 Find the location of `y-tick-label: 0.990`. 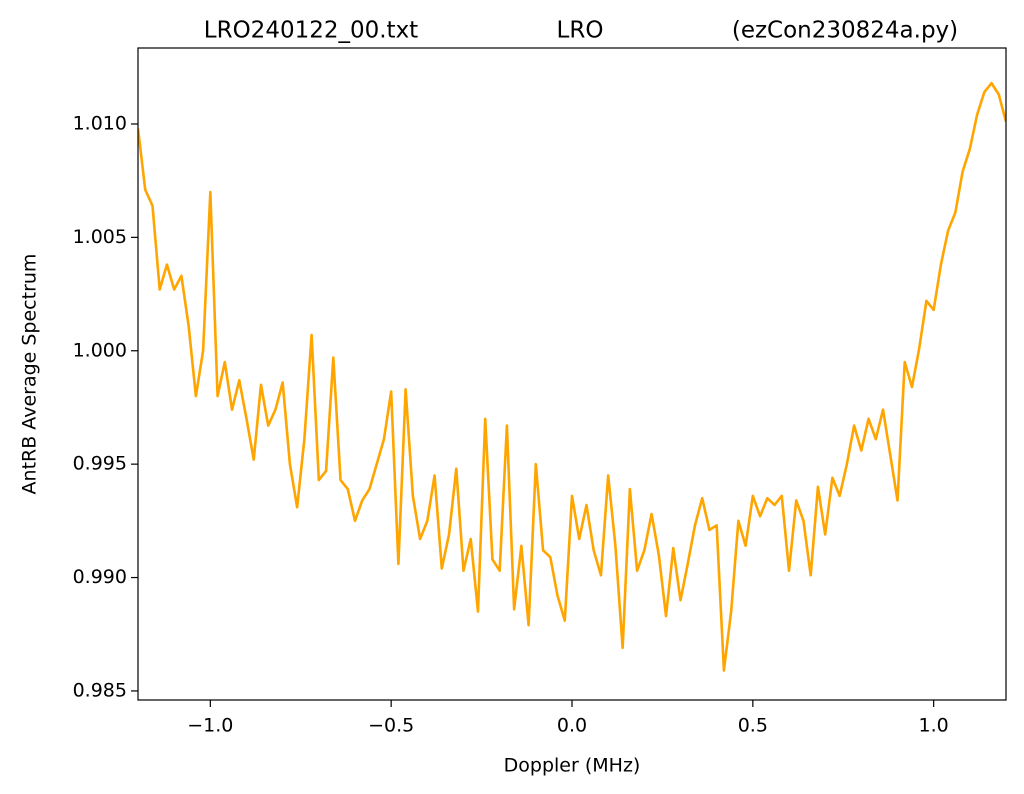

y-tick-label: 0.990 is located at coordinates (100, 577).